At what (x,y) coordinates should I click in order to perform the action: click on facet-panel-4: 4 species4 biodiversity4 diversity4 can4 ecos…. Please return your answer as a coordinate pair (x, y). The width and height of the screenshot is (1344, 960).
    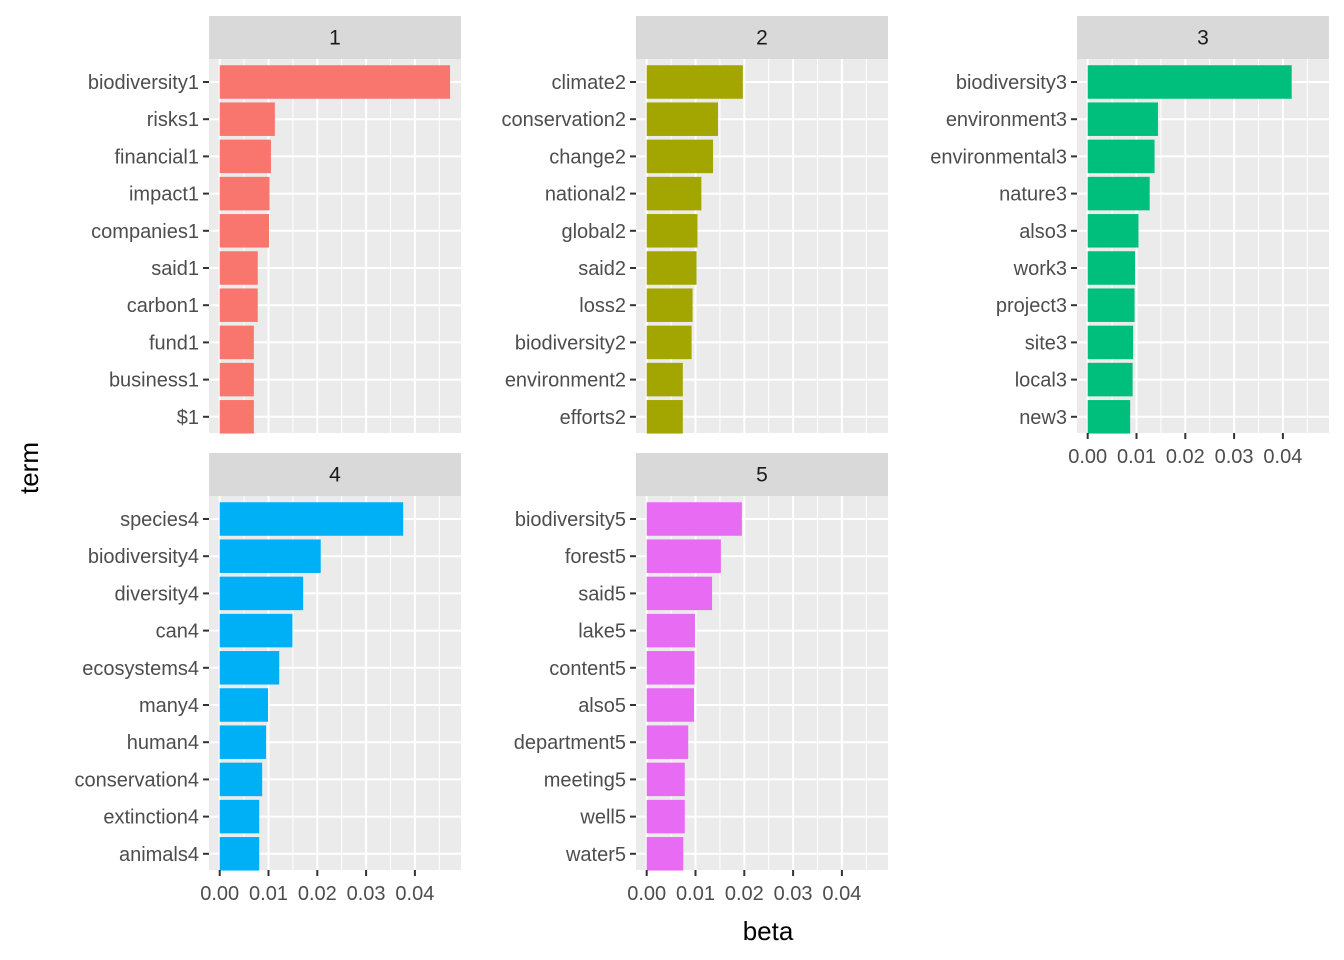
    Looking at the image, I should click on (267, 679).